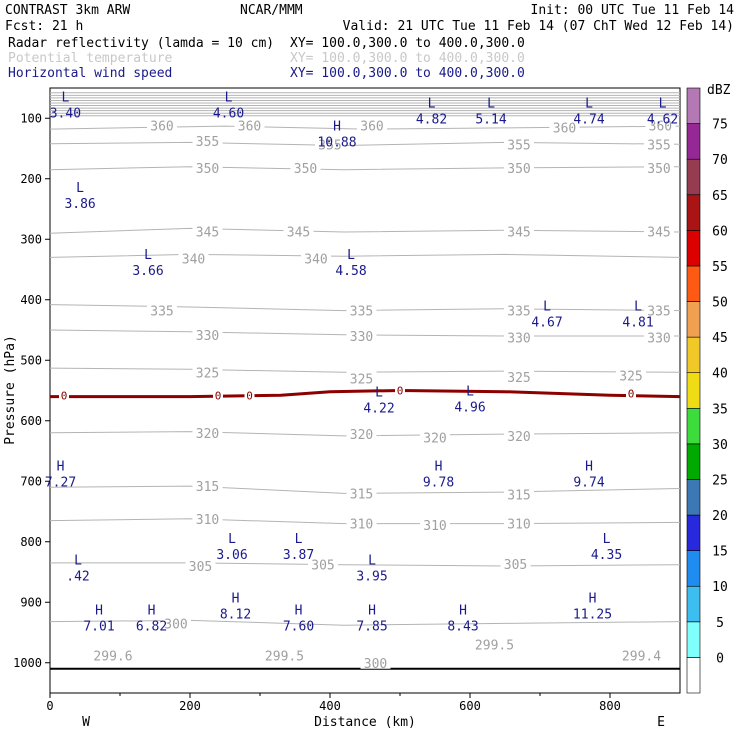 The width and height of the screenshot is (740, 740). What do you see at coordinates (10, 390) in the screenshot?
I see `y-axis-label: Pressure (hPa)` at bounding box center [10, 390].